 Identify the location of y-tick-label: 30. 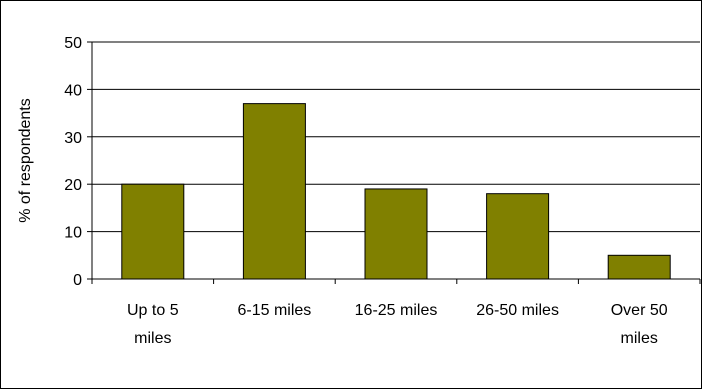
(73, 138).